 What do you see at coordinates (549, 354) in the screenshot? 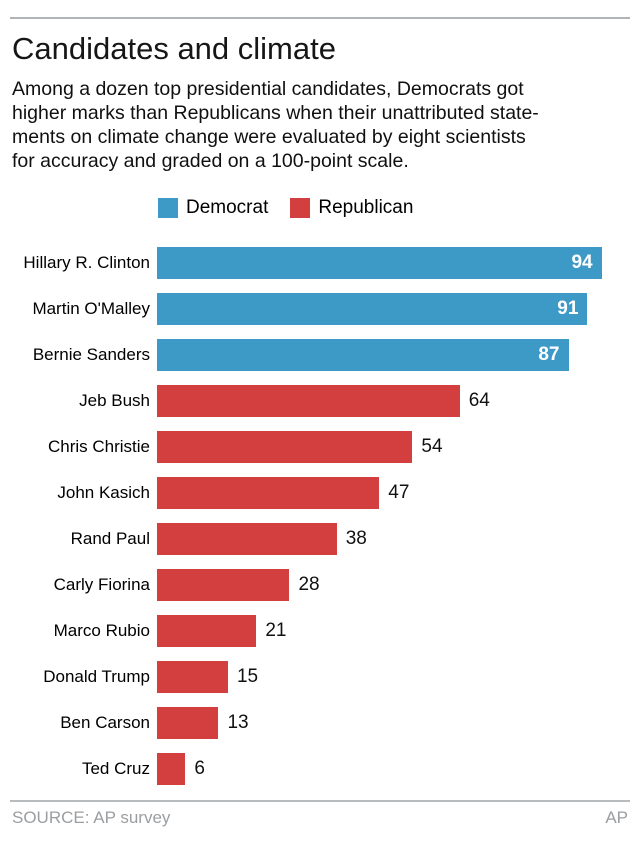
I see `bar-value: 87` at bounding box center [549, 354].